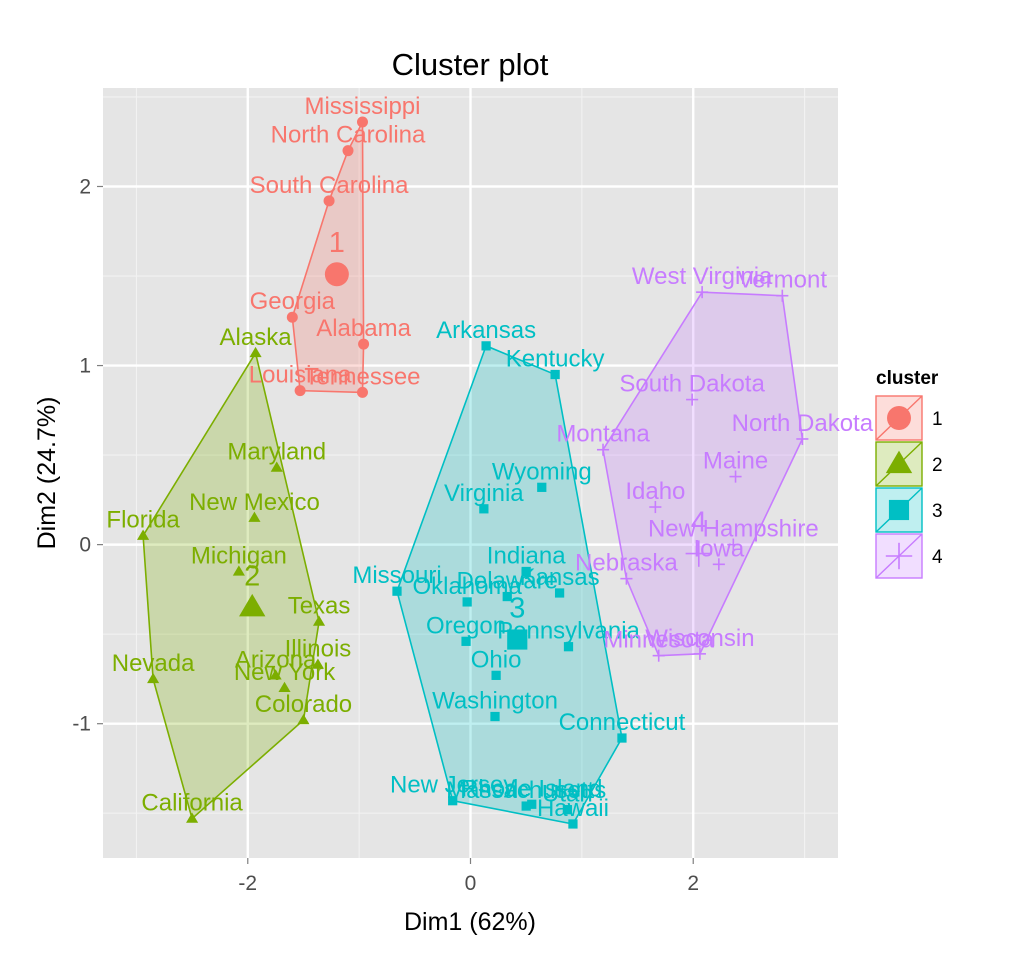 The width and height of the screenshot is (1036, 960). What do you see at coordinates (254, 502) in the screenshot?
I see `point-label: New Mexico` at bounding box center [254, 502].